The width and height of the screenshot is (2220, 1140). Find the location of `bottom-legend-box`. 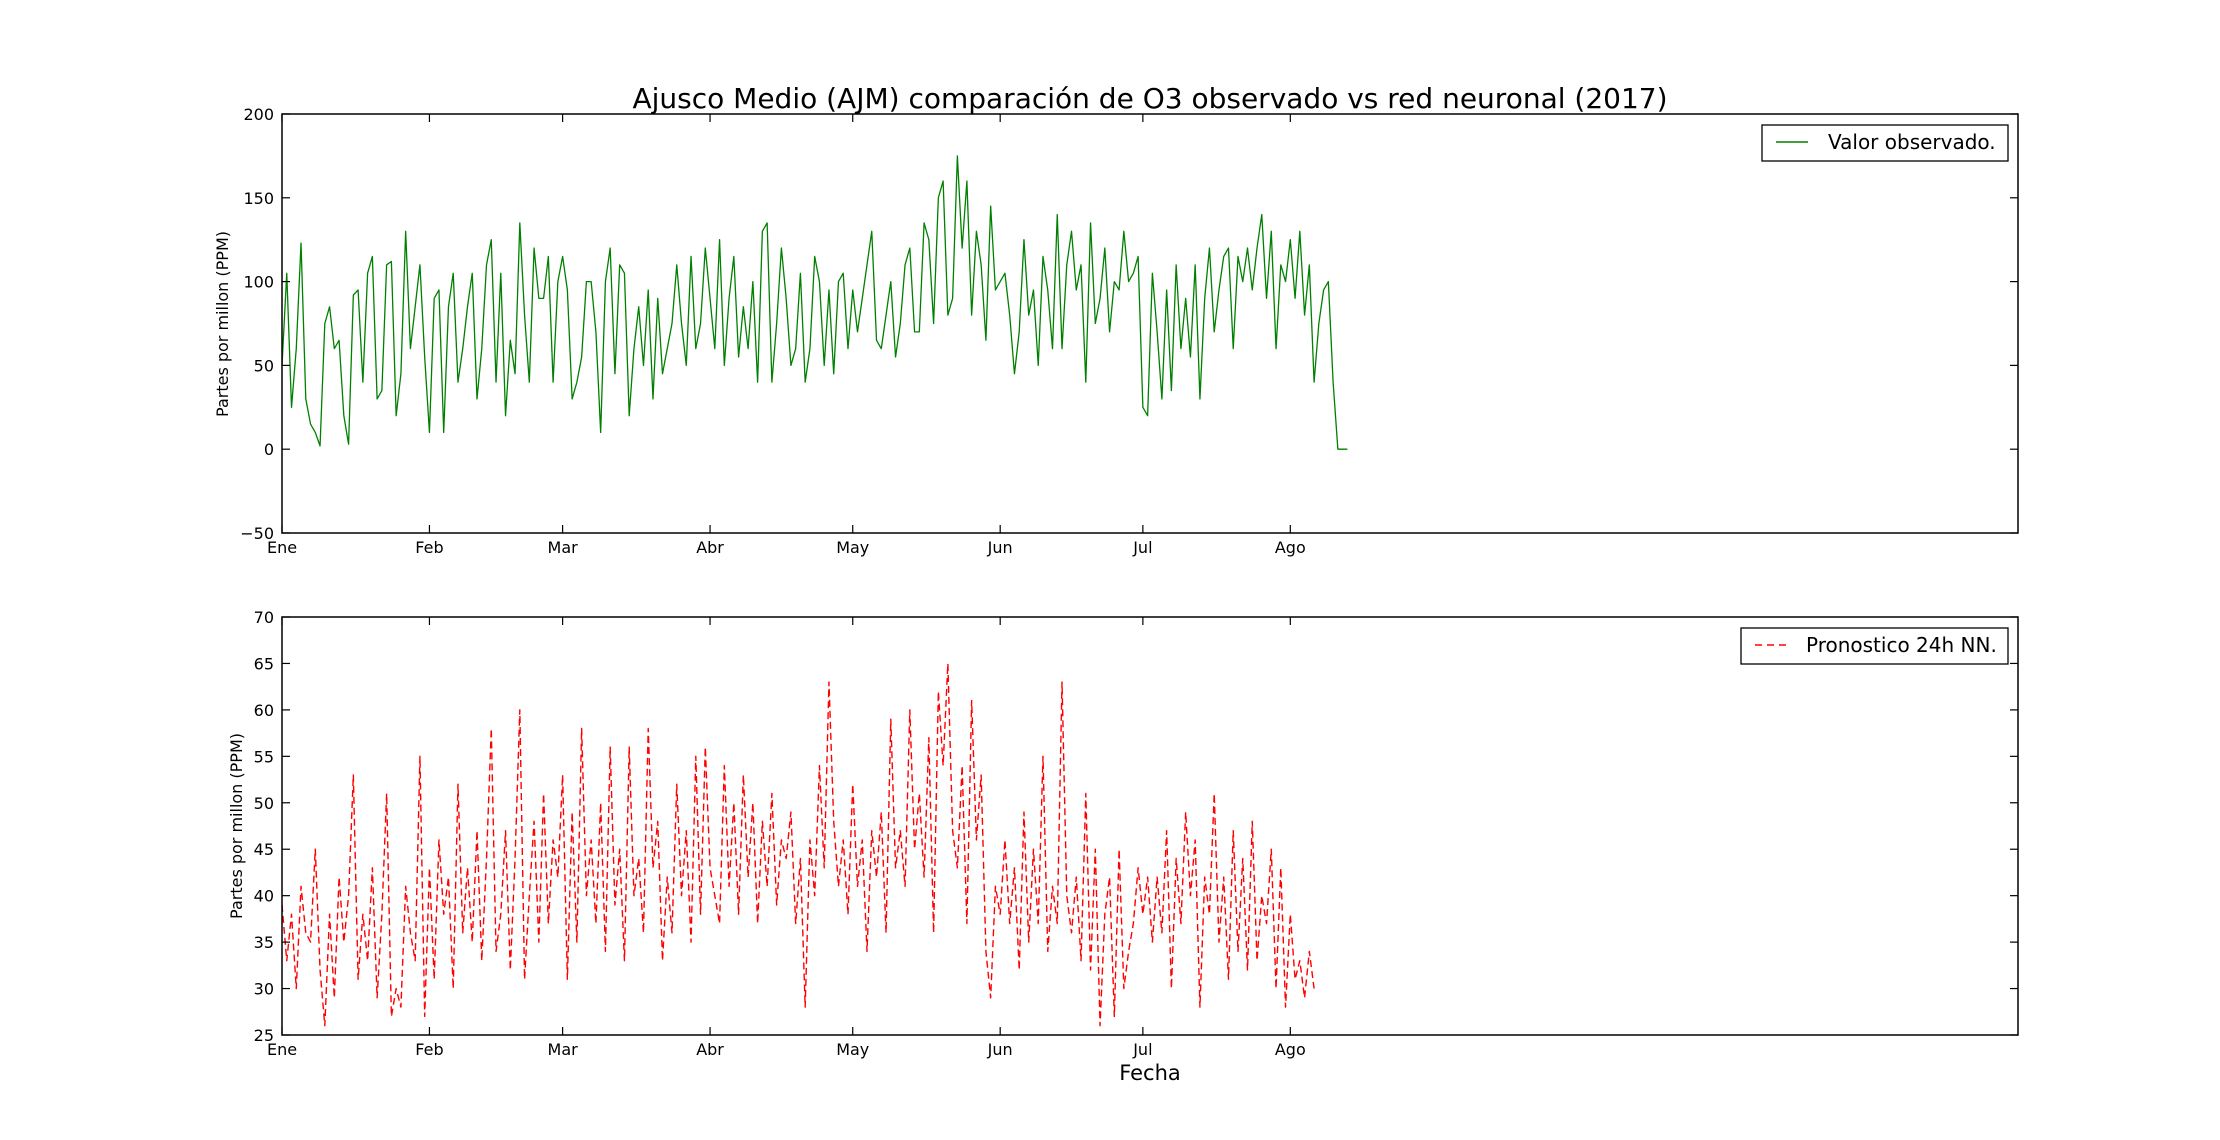

bottom-legend-box is located at coordinates (1874, 646).